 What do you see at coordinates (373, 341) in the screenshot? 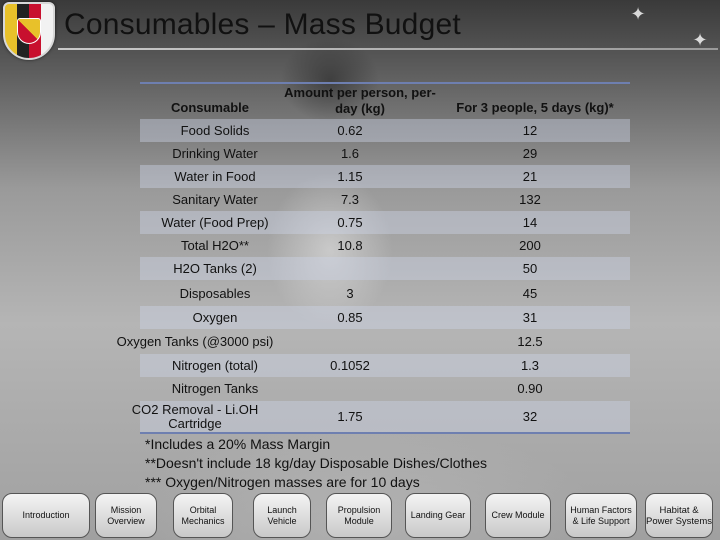
I see `table-row: Oxygen Tanks (@3000 psi) 12.5` at bounding box center [373, 341].